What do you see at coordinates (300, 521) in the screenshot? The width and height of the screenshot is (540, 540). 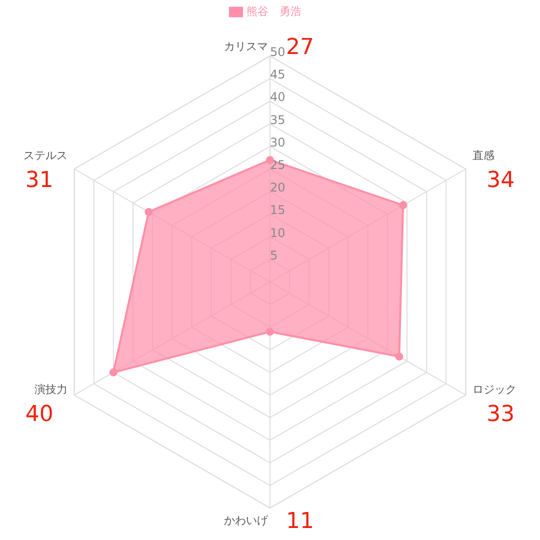 I see `text: 11` at bounding box center [300, 521].